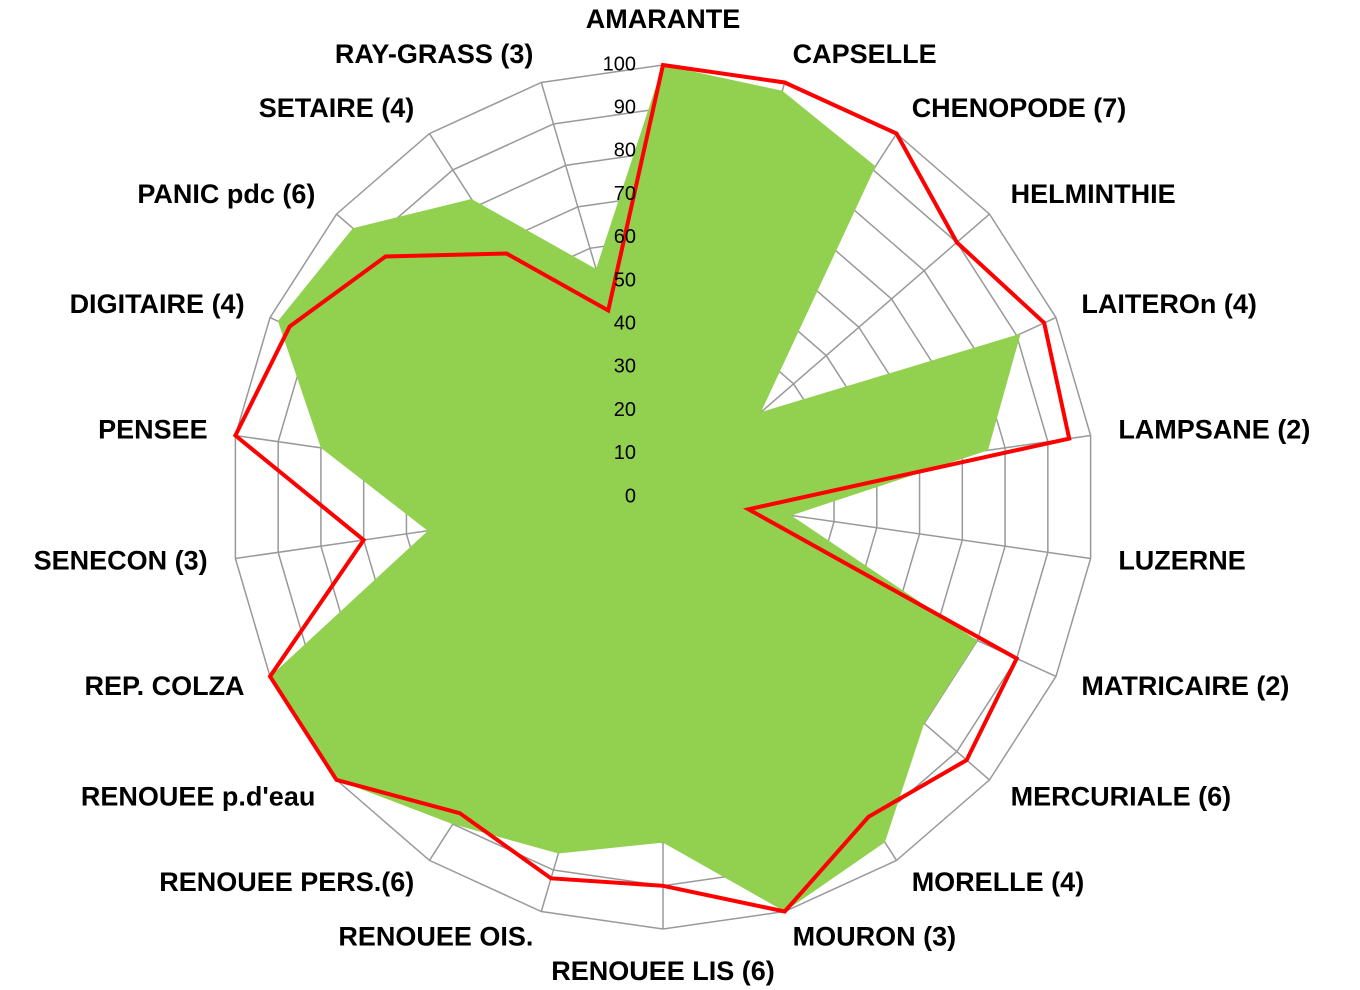 The width and height of the screenshot is (1360, 990). What do you see at coordinates (625, 453) in the screenshot?
I see `y-tick-label: 10` at bounding box center [625, 453].